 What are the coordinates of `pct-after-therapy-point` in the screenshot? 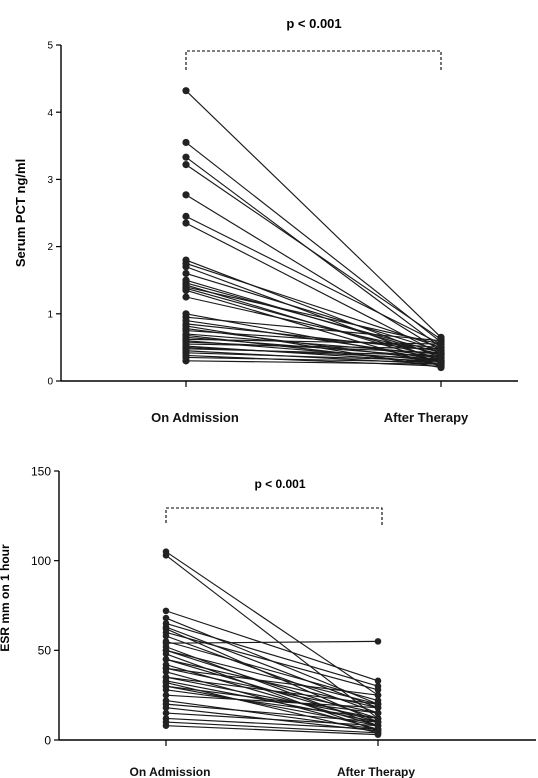 It's located at (441, 355).